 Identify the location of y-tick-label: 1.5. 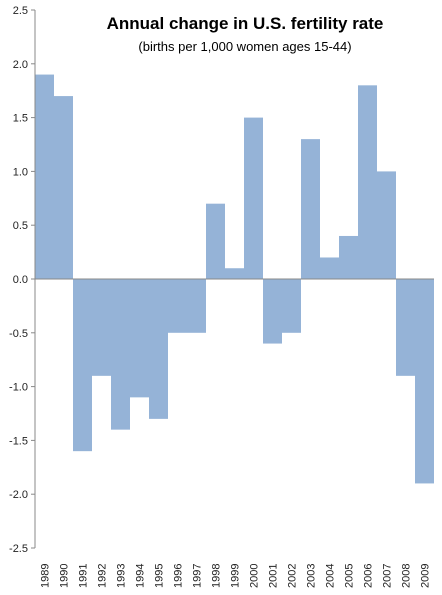
(20, 119).